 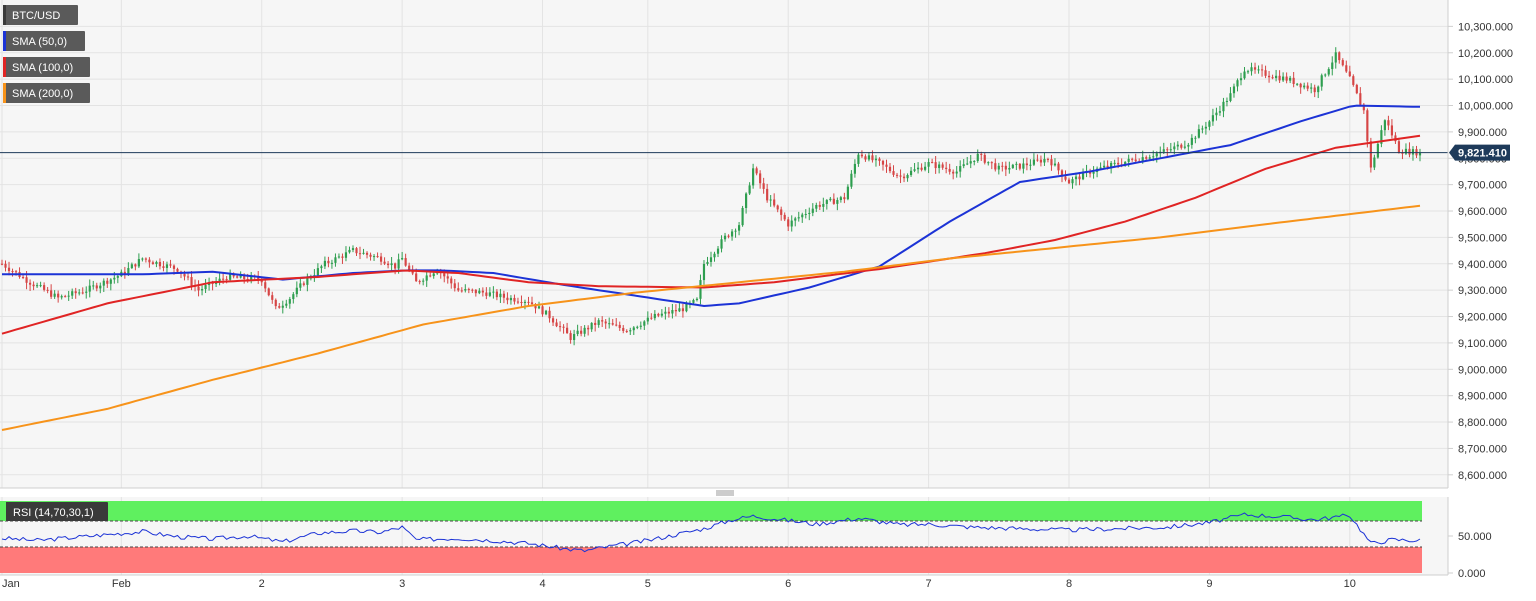 I want to click on legend-rsi: RSI (14,70,30,1), so click(x=55, y=511).